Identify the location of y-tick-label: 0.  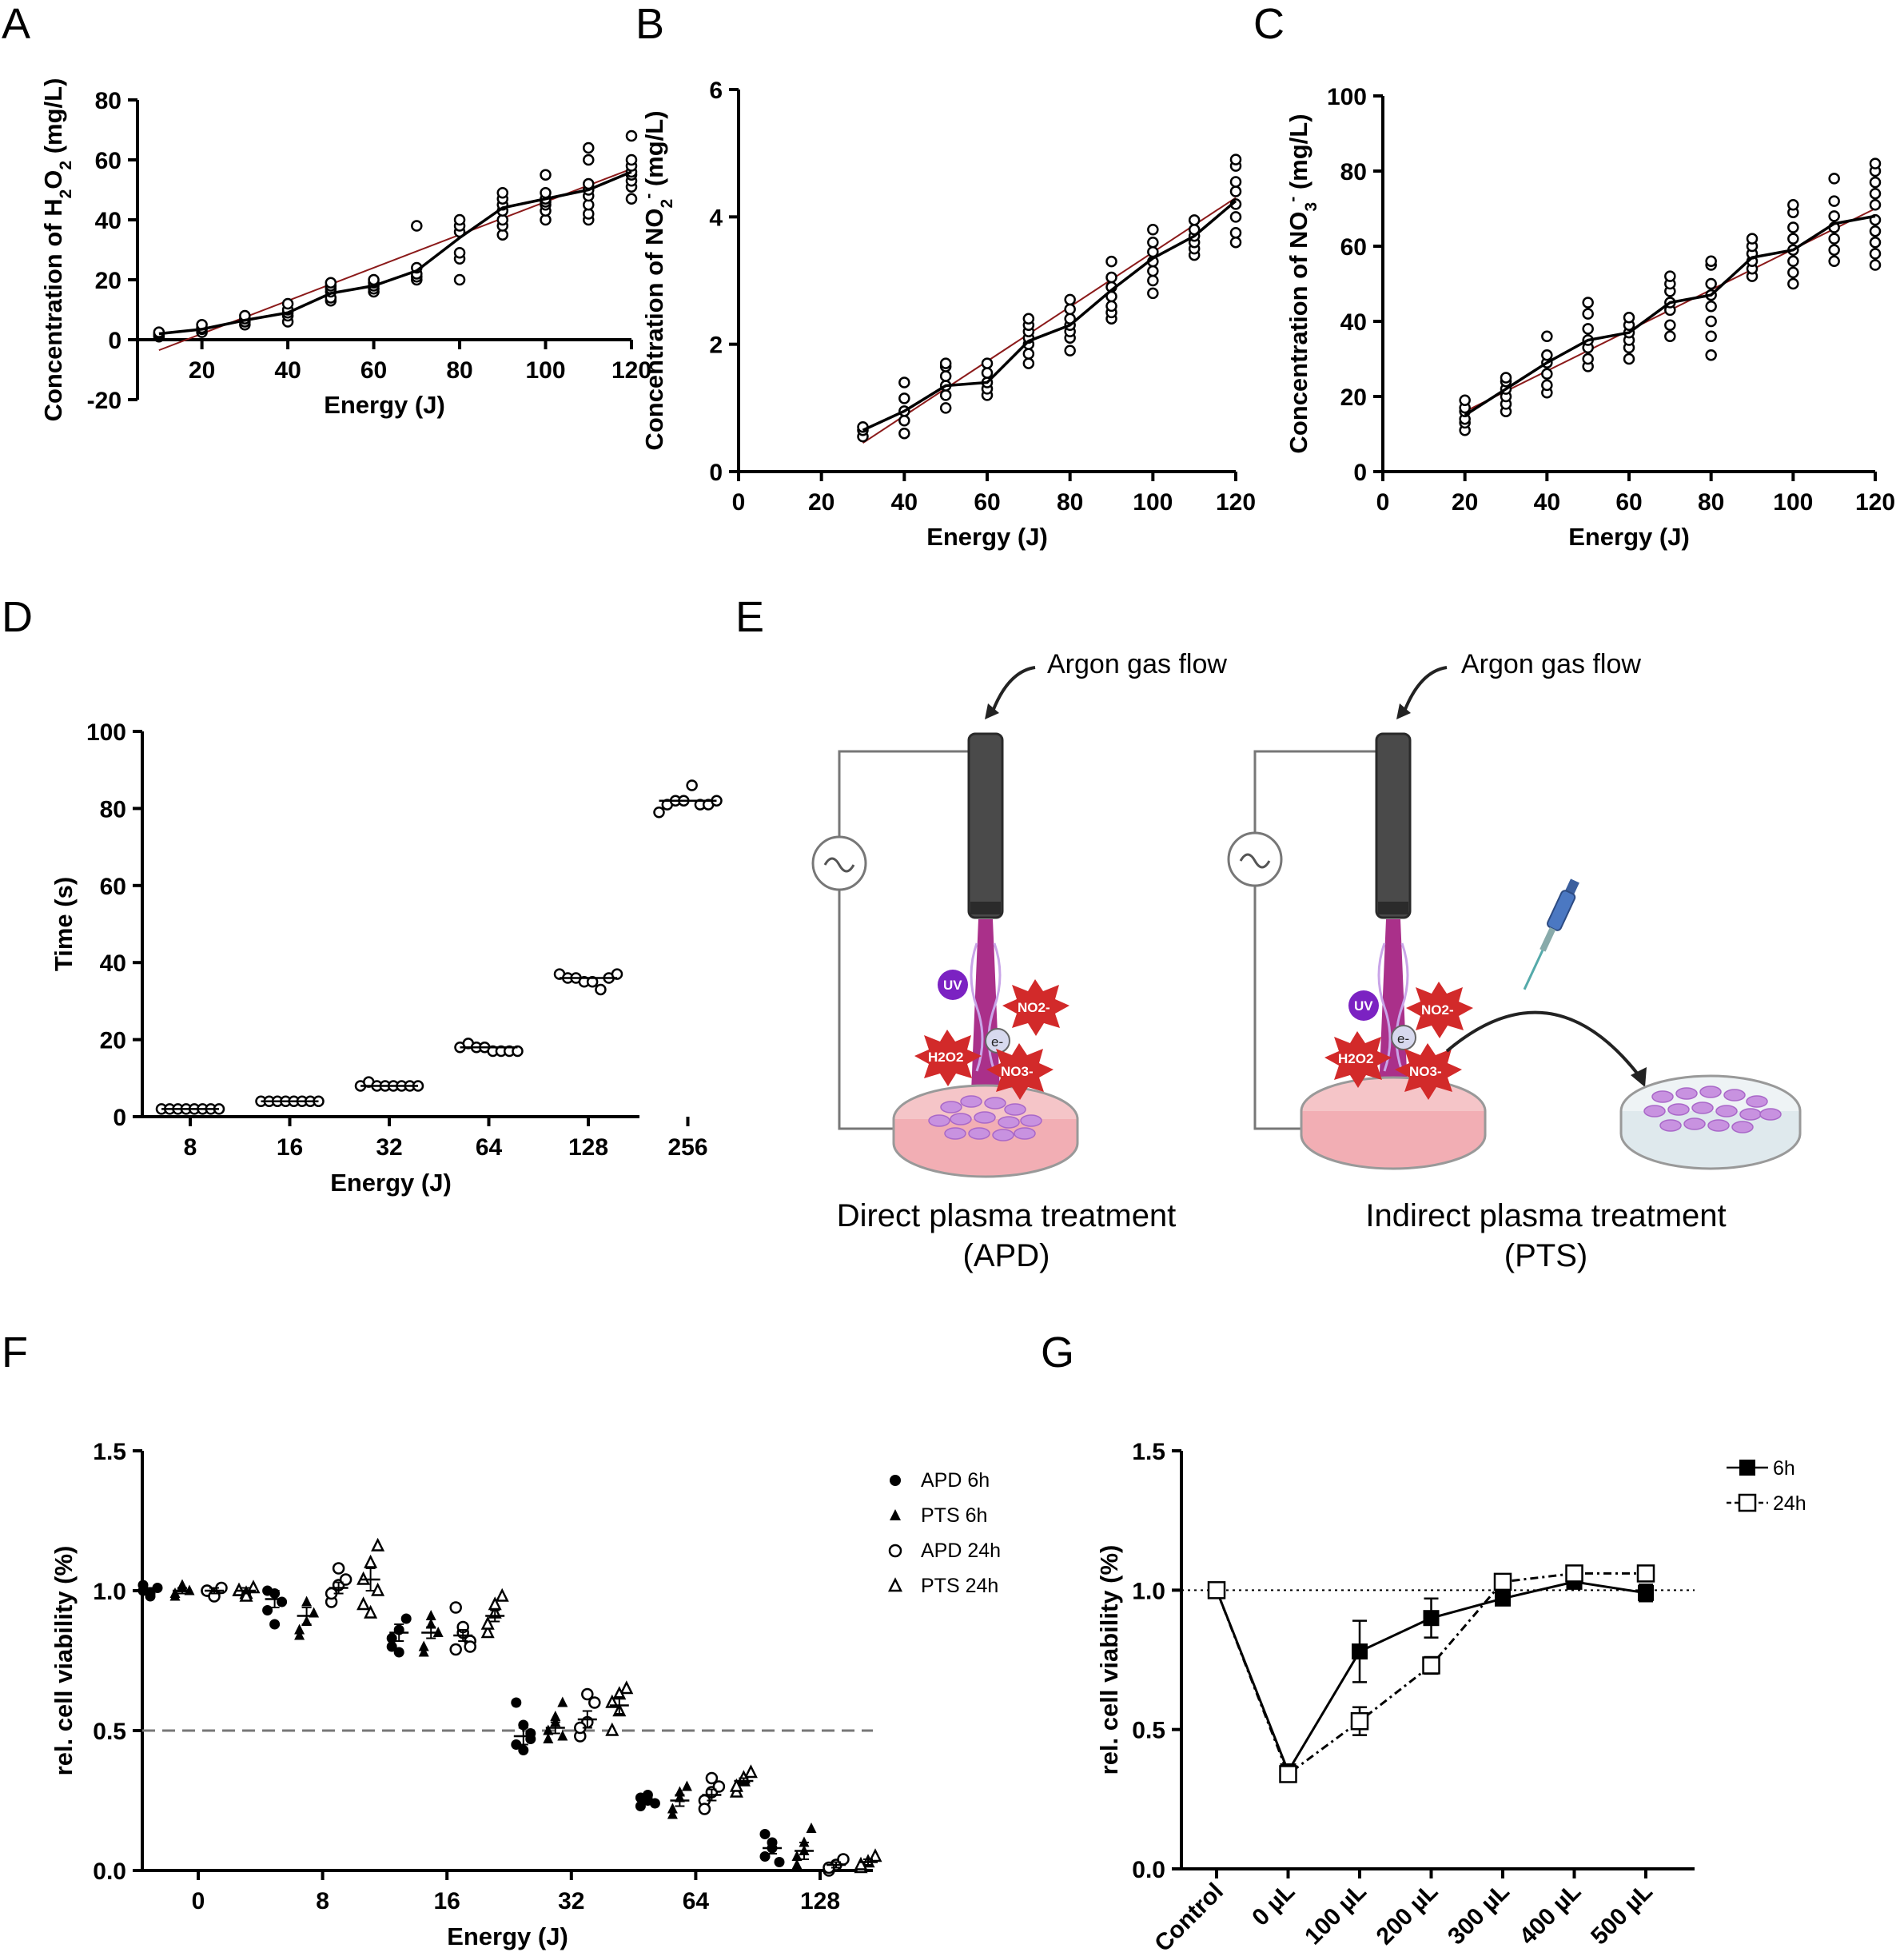
(1360, 473).